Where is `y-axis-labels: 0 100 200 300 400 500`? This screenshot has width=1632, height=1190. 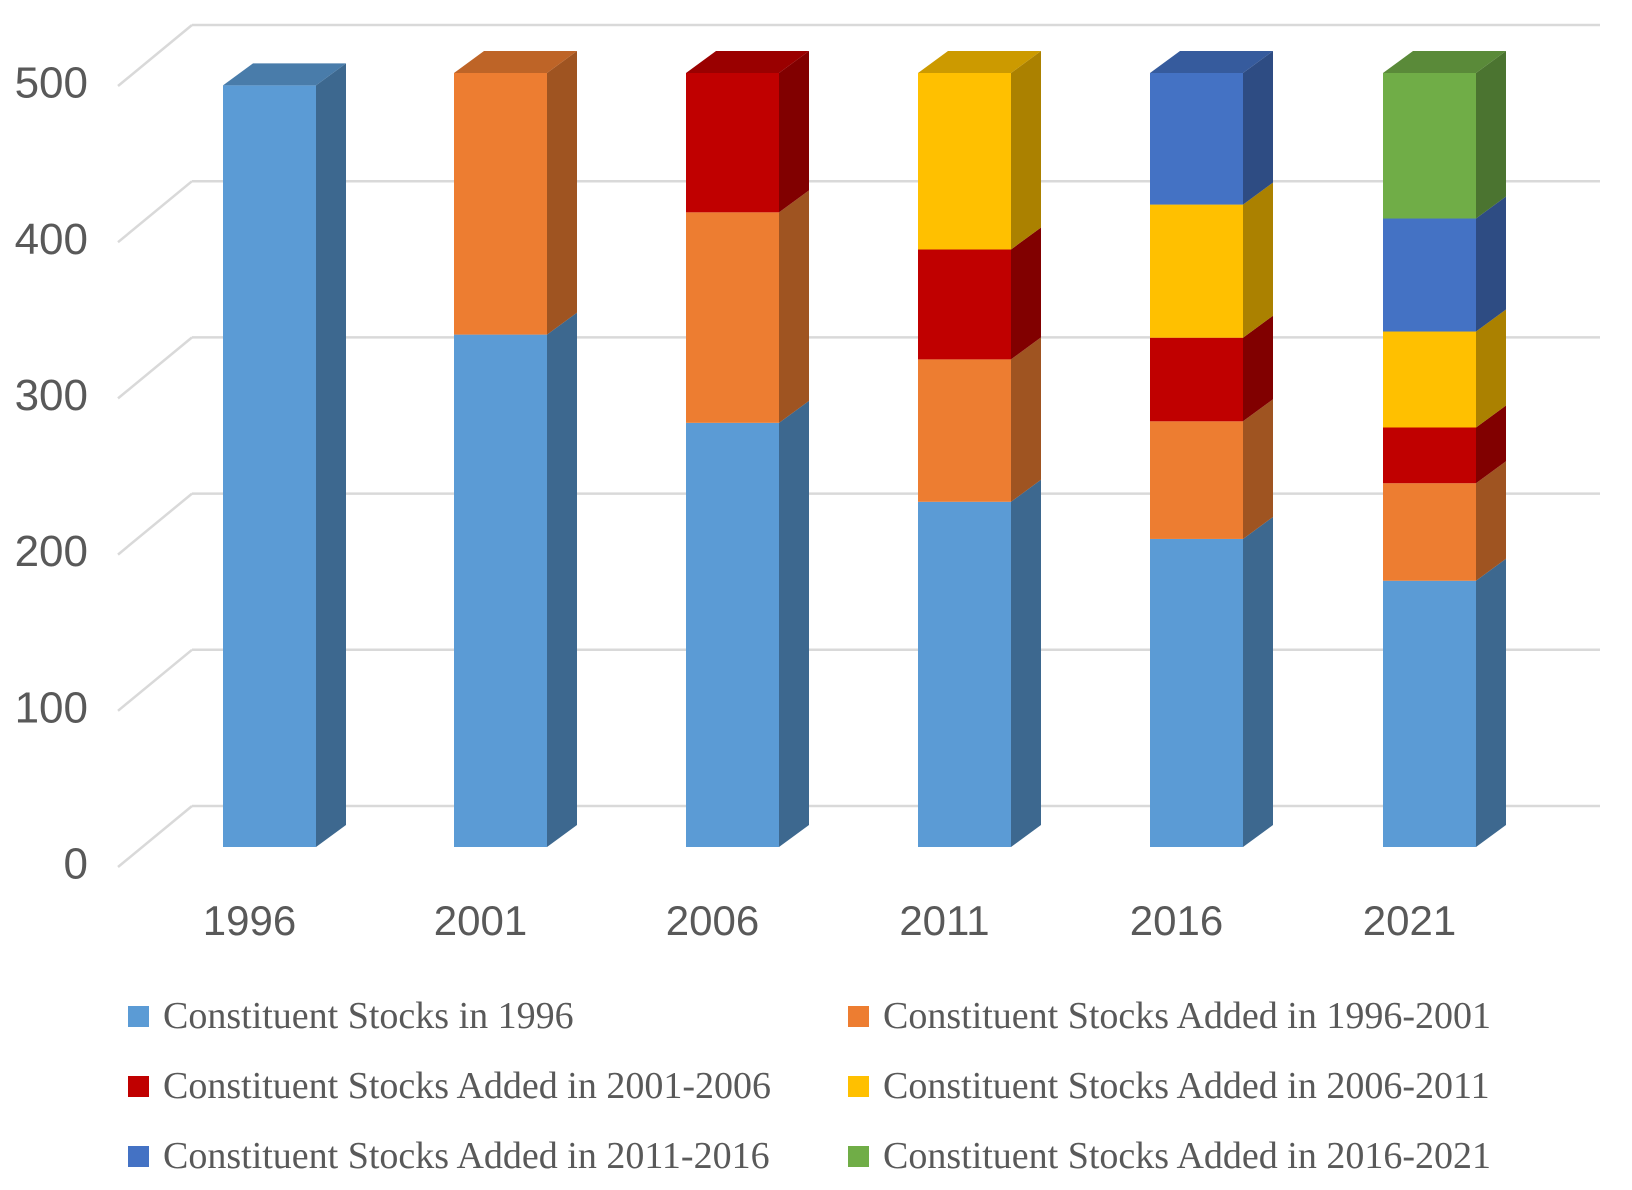
y-axis-labels: 0 100 200 300 400 500 is located at coordinates (51, 474).